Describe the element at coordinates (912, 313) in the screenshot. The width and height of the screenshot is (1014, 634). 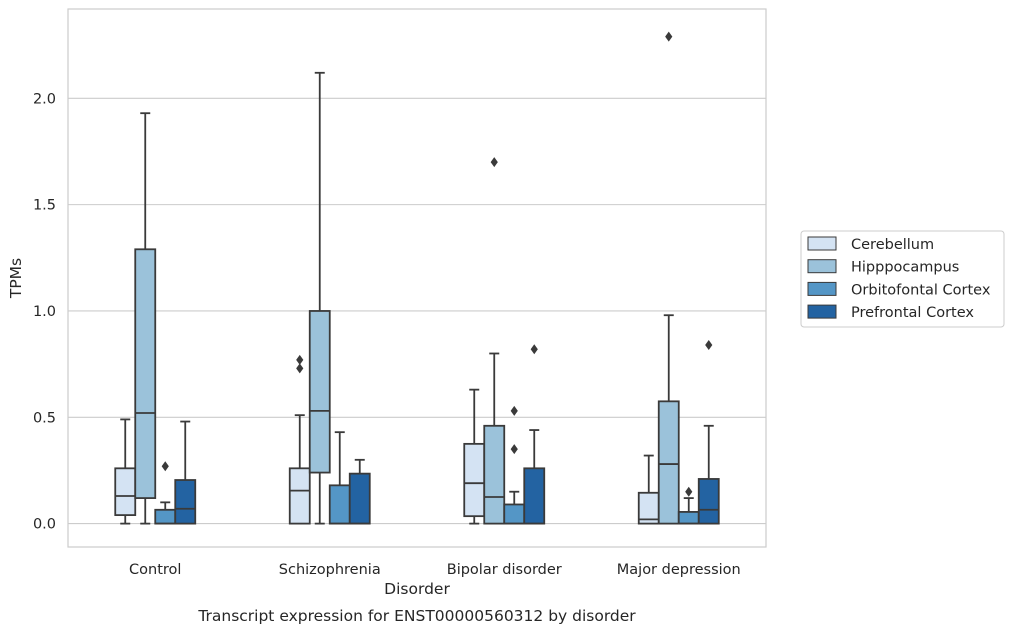
I see `legend-label: Prefrontal Cortex` at that location.